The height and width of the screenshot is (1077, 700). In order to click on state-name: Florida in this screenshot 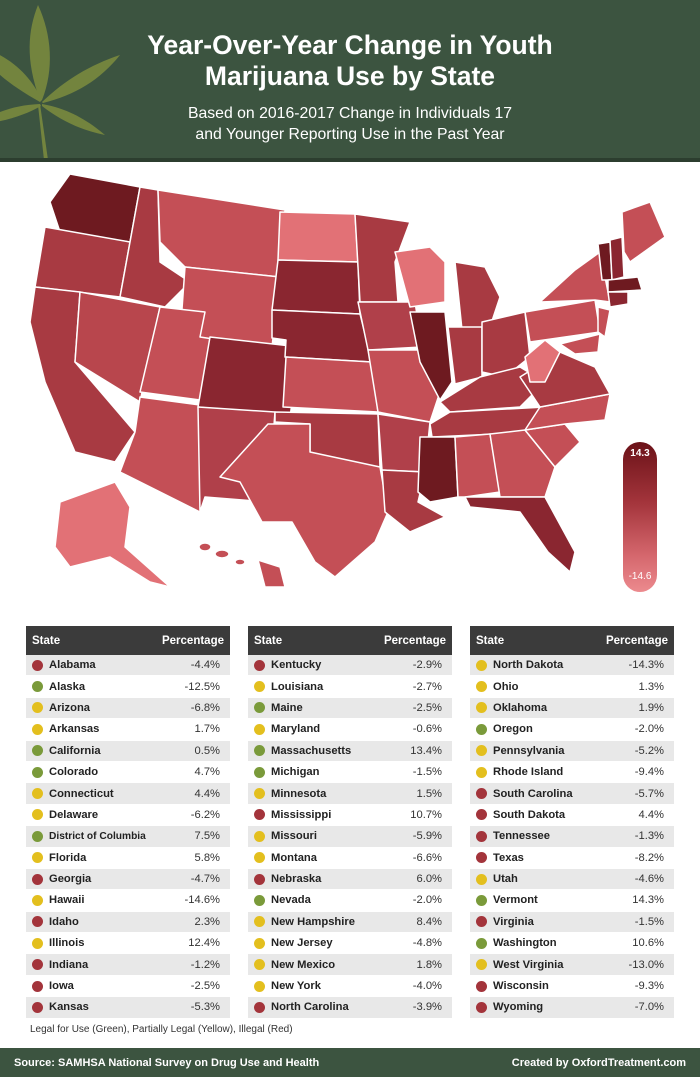, I will do `click(68, 857)`.